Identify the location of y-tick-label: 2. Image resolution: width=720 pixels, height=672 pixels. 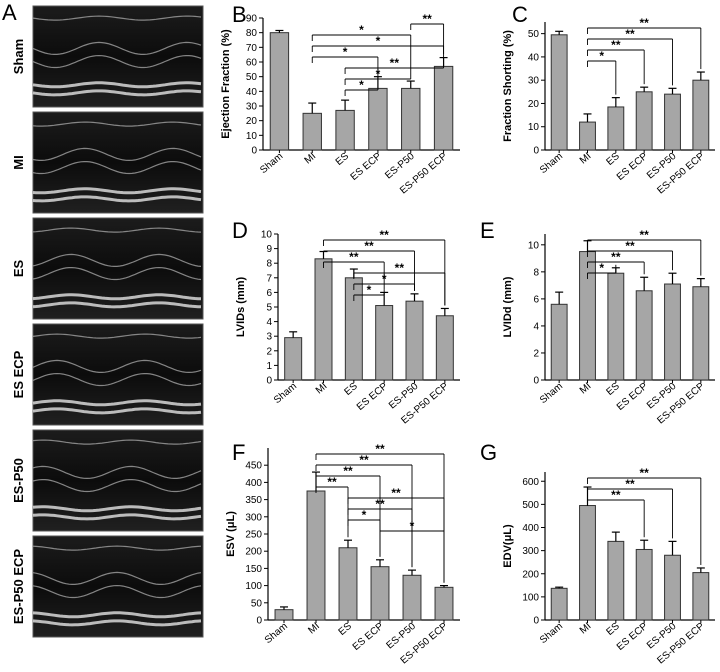
(536, 353).